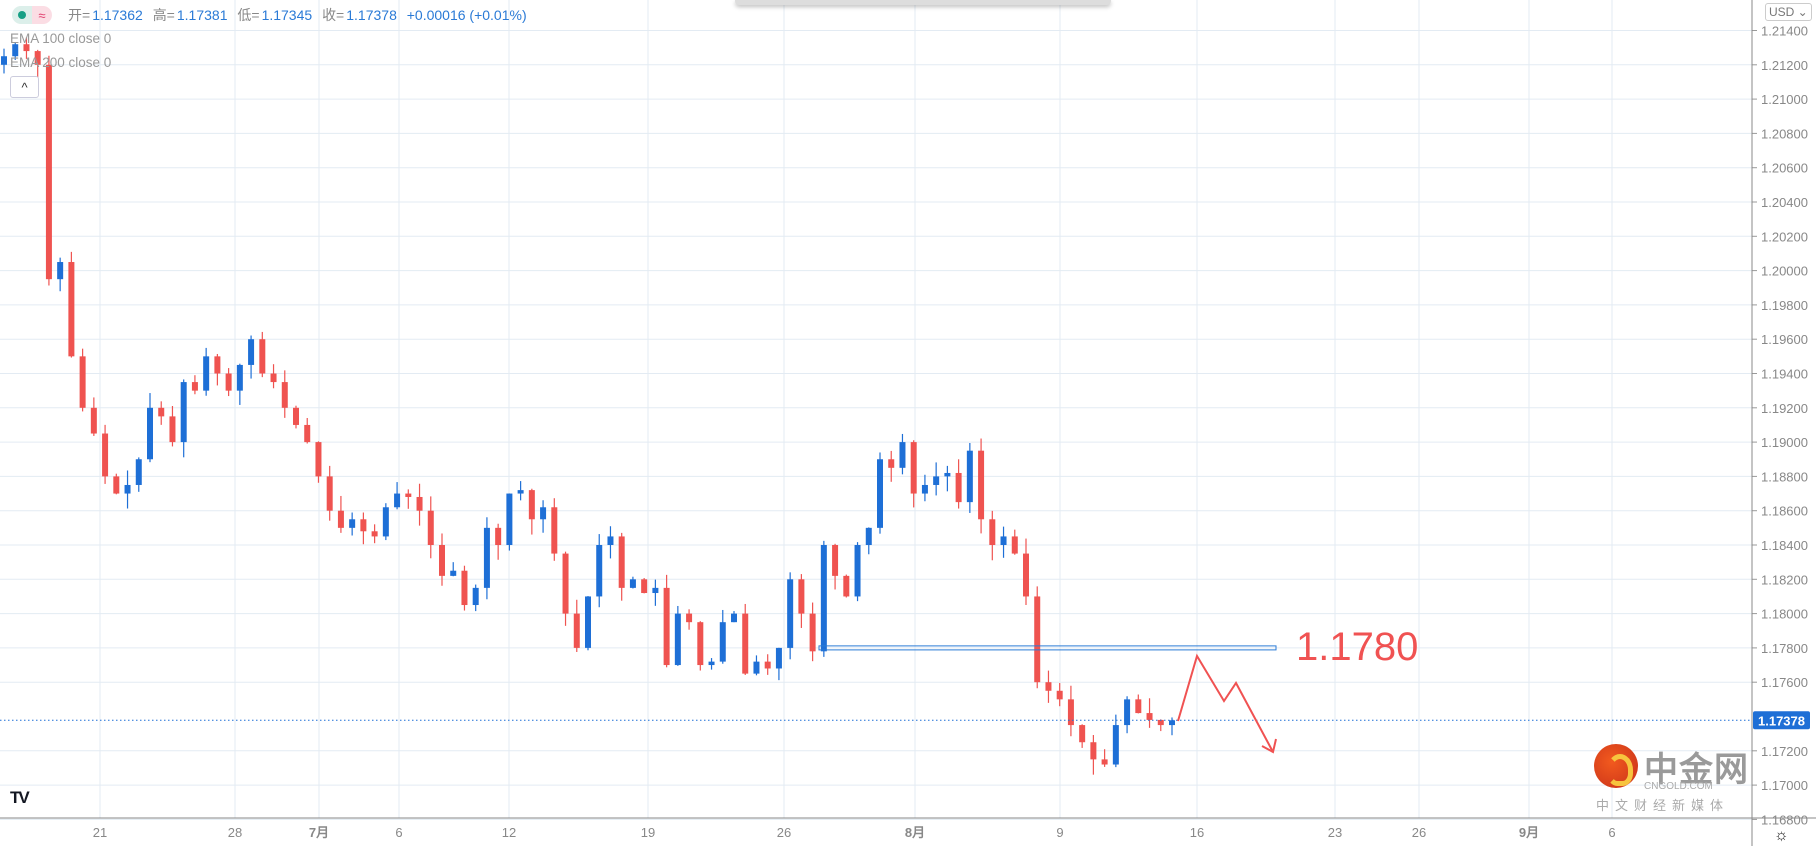 The image size is (1816, 846). What do you see at coordinates (287, 15) in the screenshot?
I see `low-value: 1.17345` at bounding box center [287, 15].